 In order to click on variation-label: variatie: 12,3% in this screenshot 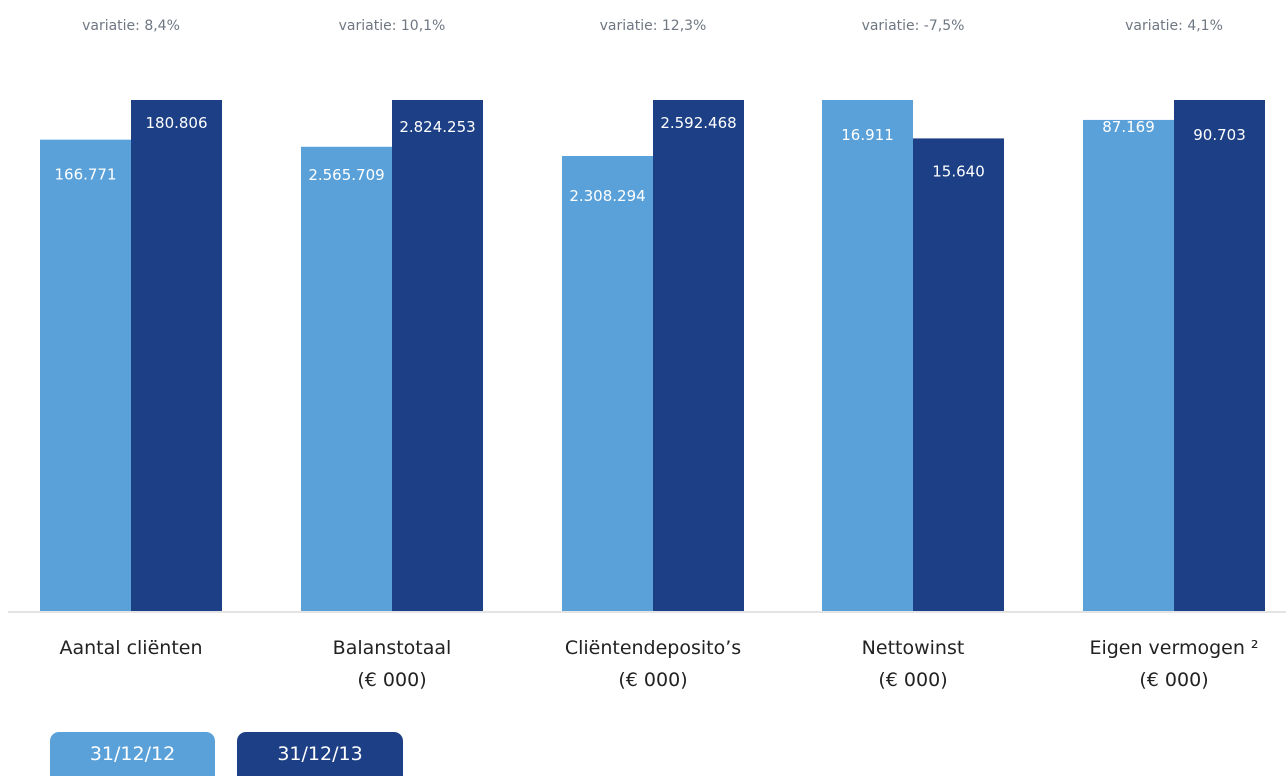, I will do `click(653, 26)`.